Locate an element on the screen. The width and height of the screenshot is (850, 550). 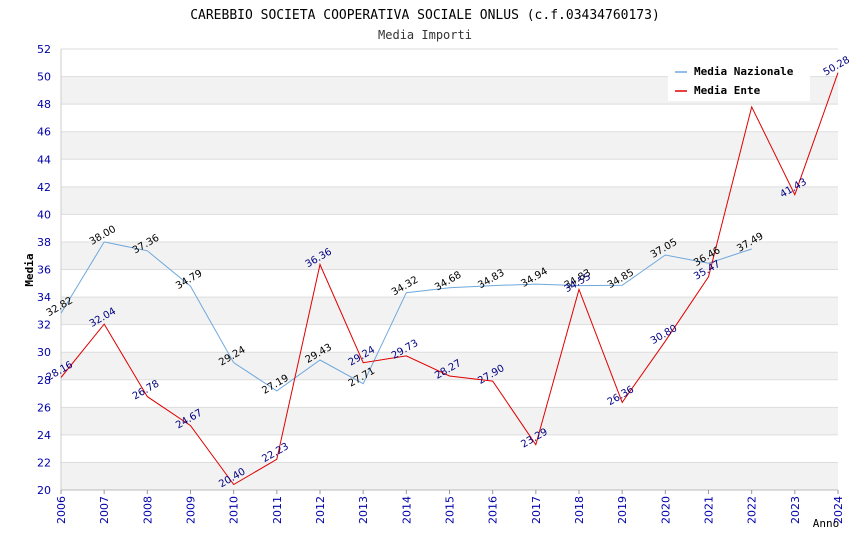
data-label-ente: 50.28 is located at coordinates (836, 67).